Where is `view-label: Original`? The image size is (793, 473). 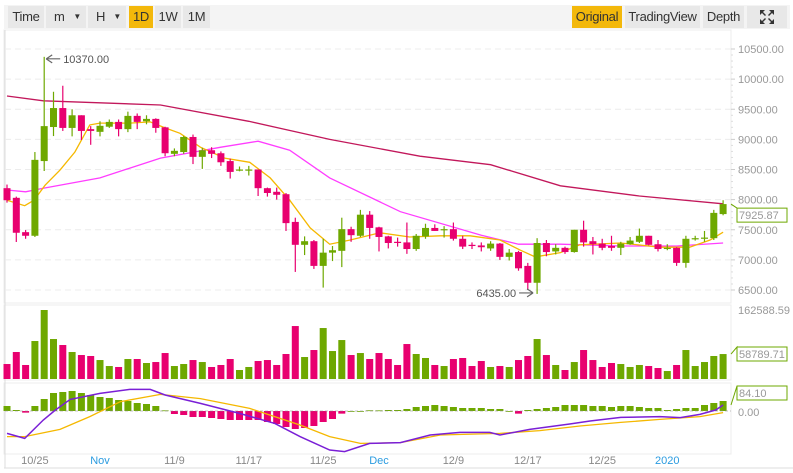
view-label: Original is located at coordinates (597, 16).